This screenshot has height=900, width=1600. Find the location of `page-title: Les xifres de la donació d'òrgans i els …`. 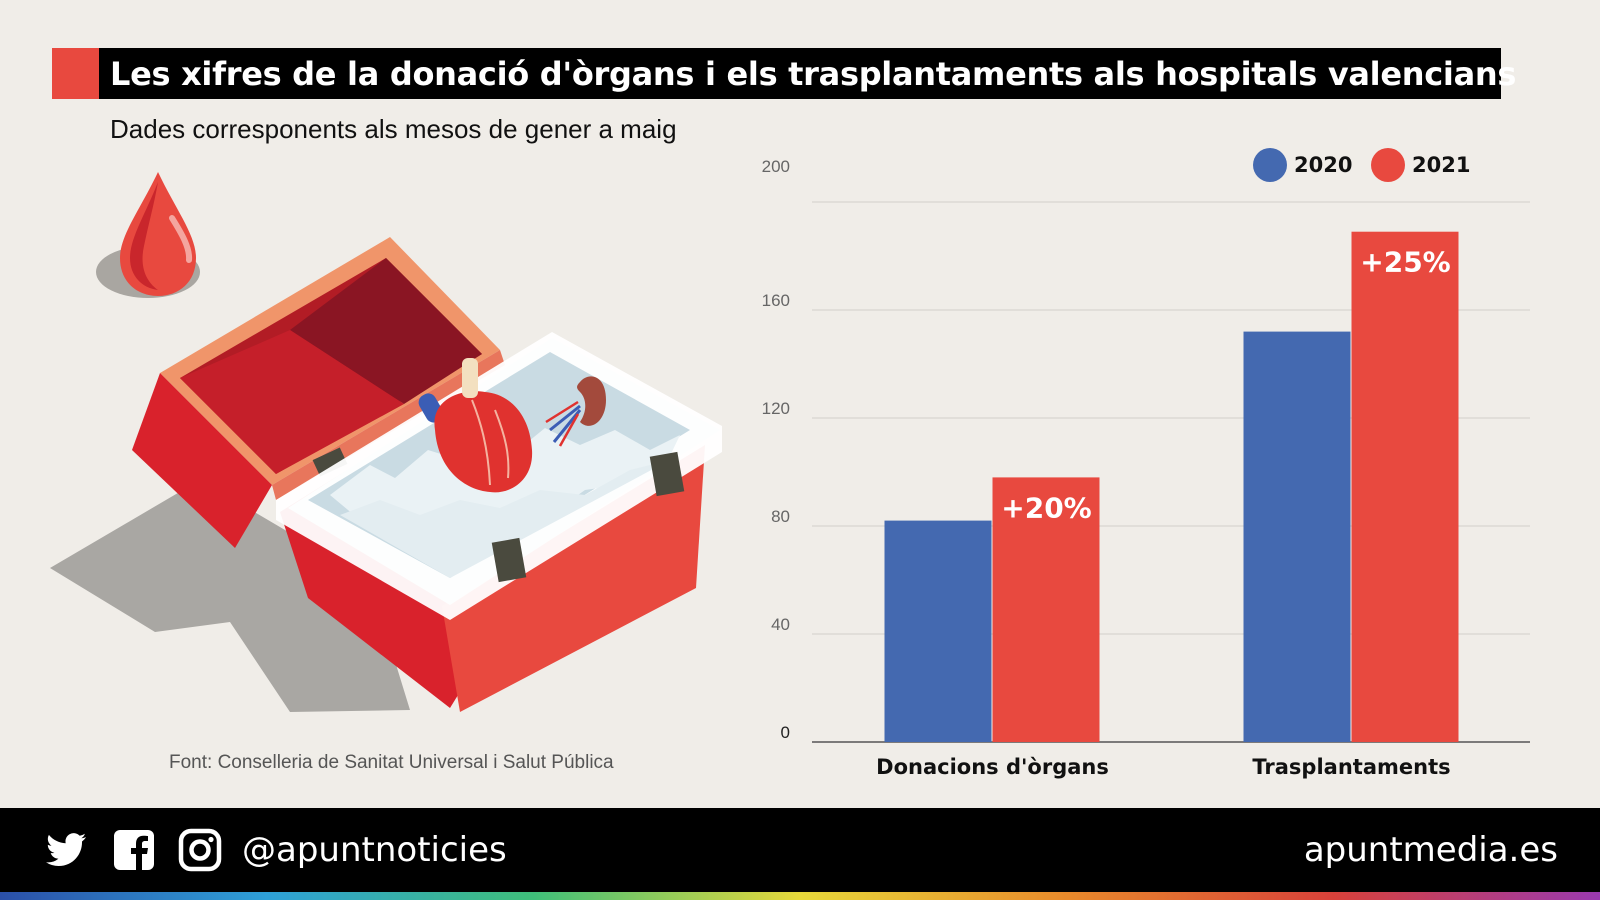

page-title: Les xifres de la donació d'òrgans i els … is located at coordinates (813, 74).